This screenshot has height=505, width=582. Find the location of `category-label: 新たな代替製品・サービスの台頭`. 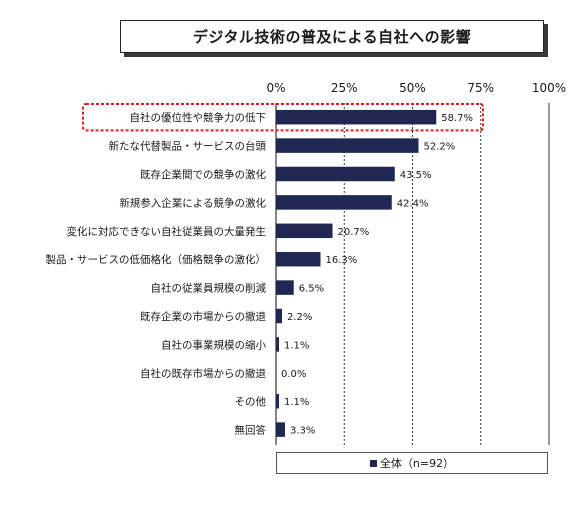

category-label: 新たな代替製品・サービスの台頭 is located at coordinates (188, 146).